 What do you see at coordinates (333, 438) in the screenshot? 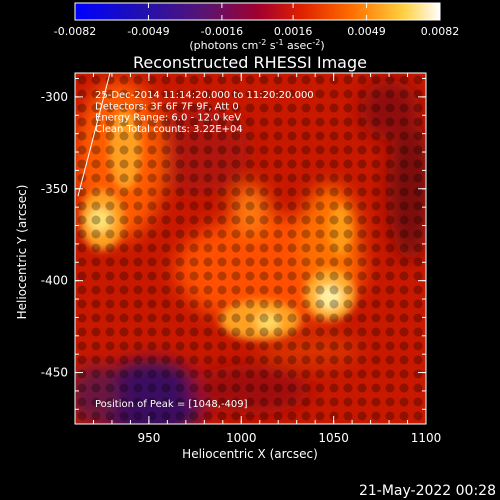
I see `x-tick-label: 1050` at bounding box center [333, 438].